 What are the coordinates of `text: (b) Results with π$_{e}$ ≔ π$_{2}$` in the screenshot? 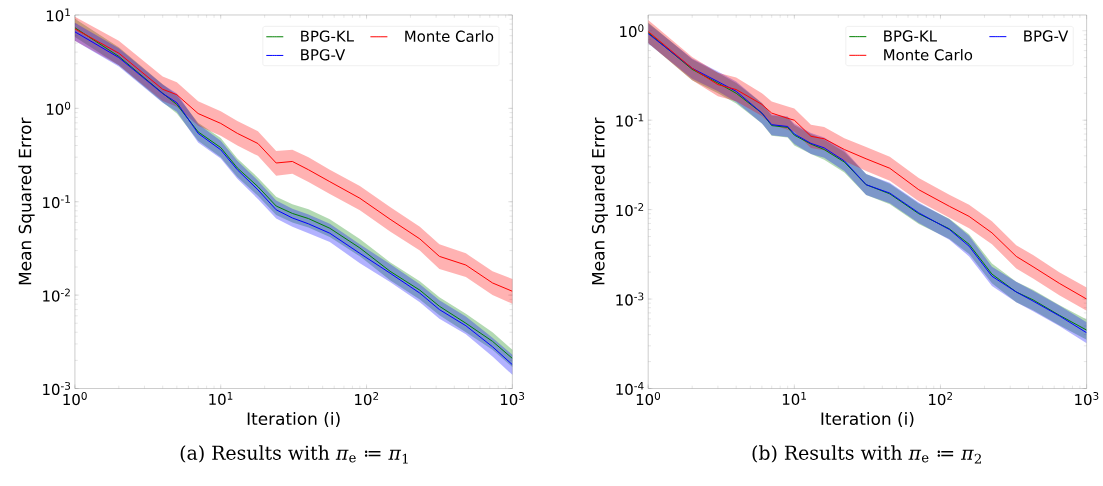 It's located at (866, 454).